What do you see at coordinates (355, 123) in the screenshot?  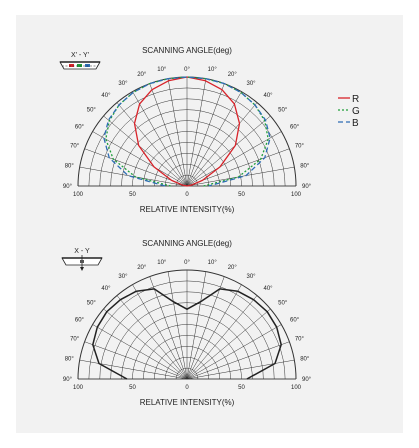 I see `legend-label-b: B` at bounding box center [355, 123].